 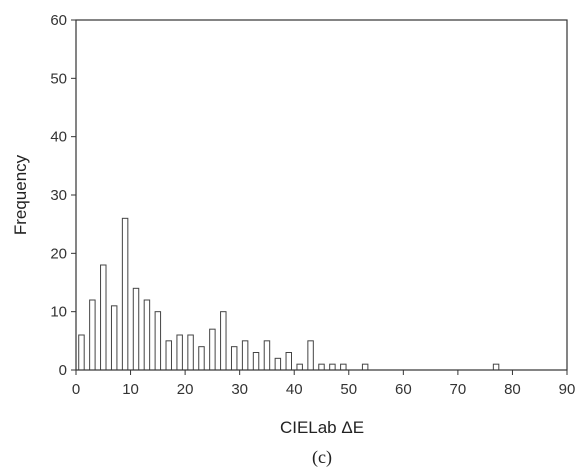 What do you see at coordinates (58, 195) in the screenshot?
I see `y-tick-label: 30` at bounding box center [58, 195].